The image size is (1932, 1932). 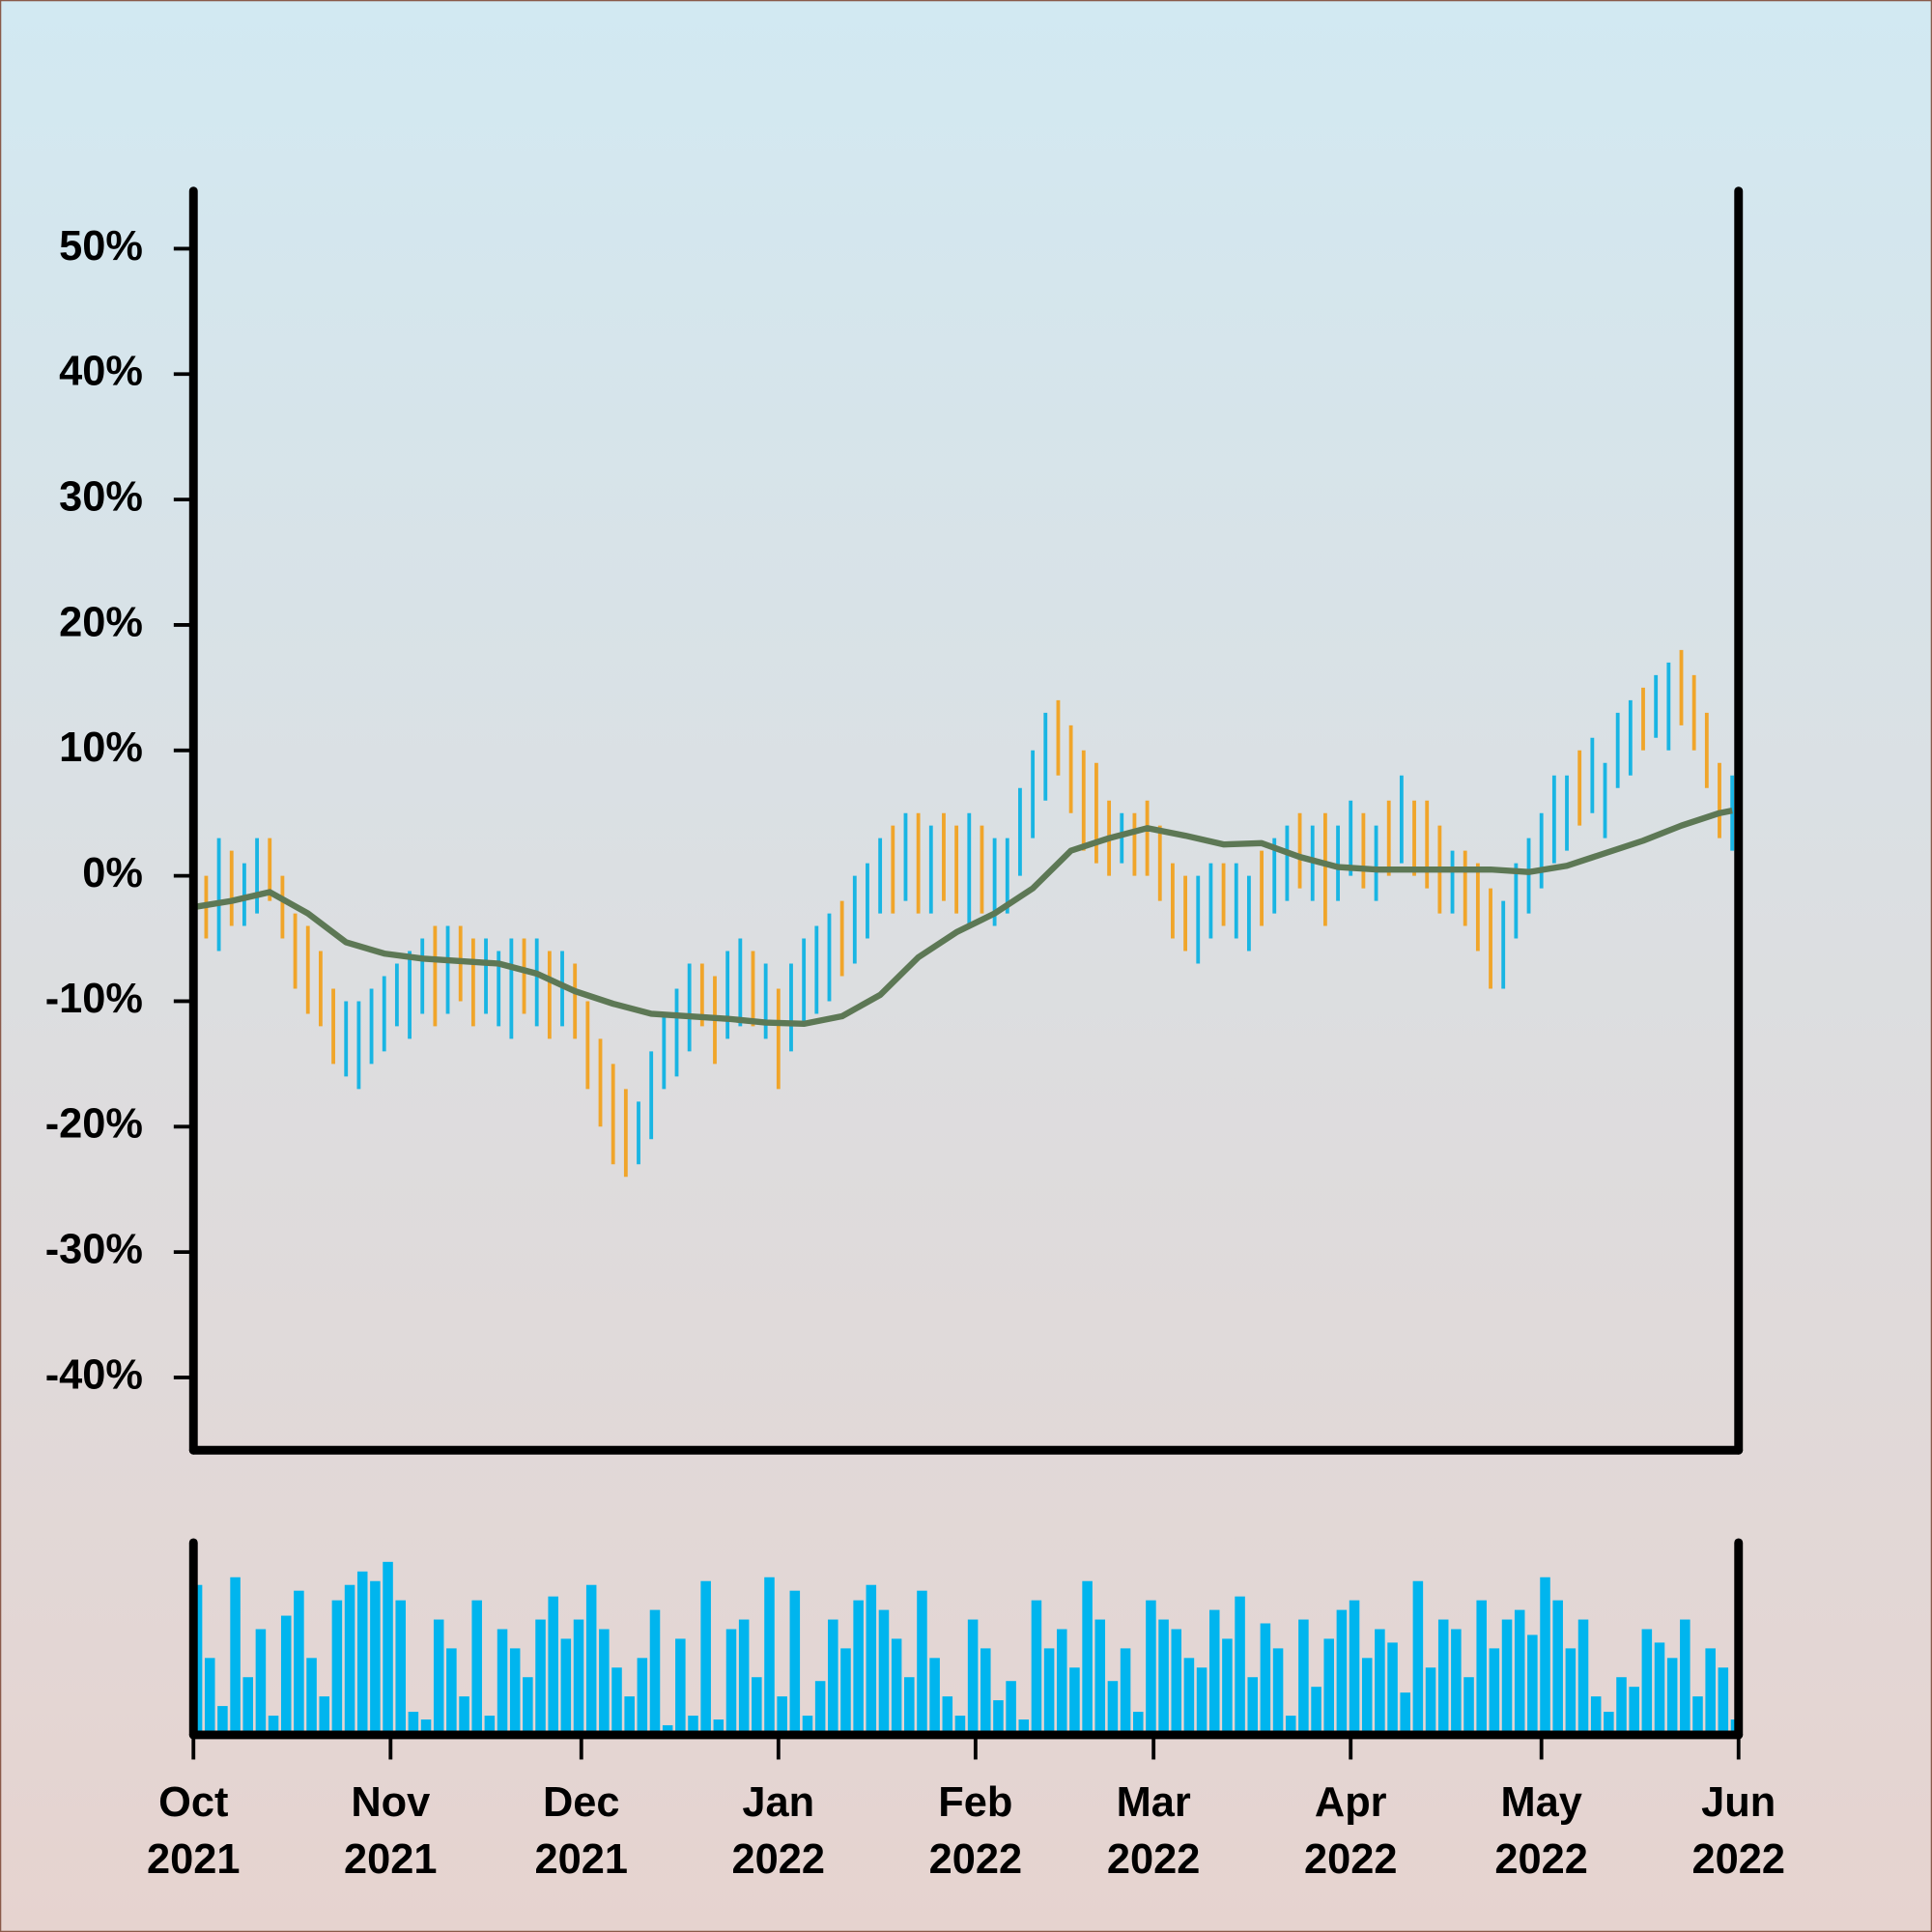 I want to click on x-tick-label-box: Dec 2021, so click(x=581, y=1830).